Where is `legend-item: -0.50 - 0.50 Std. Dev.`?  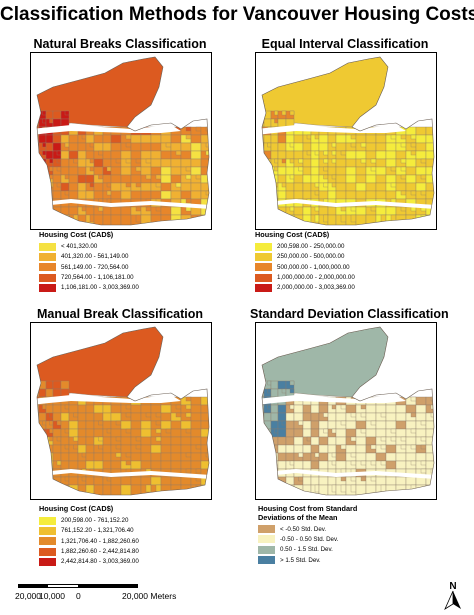
legend-item: -0.50 - 0.50 Std. Dev. is located at coordinates (318, 539).